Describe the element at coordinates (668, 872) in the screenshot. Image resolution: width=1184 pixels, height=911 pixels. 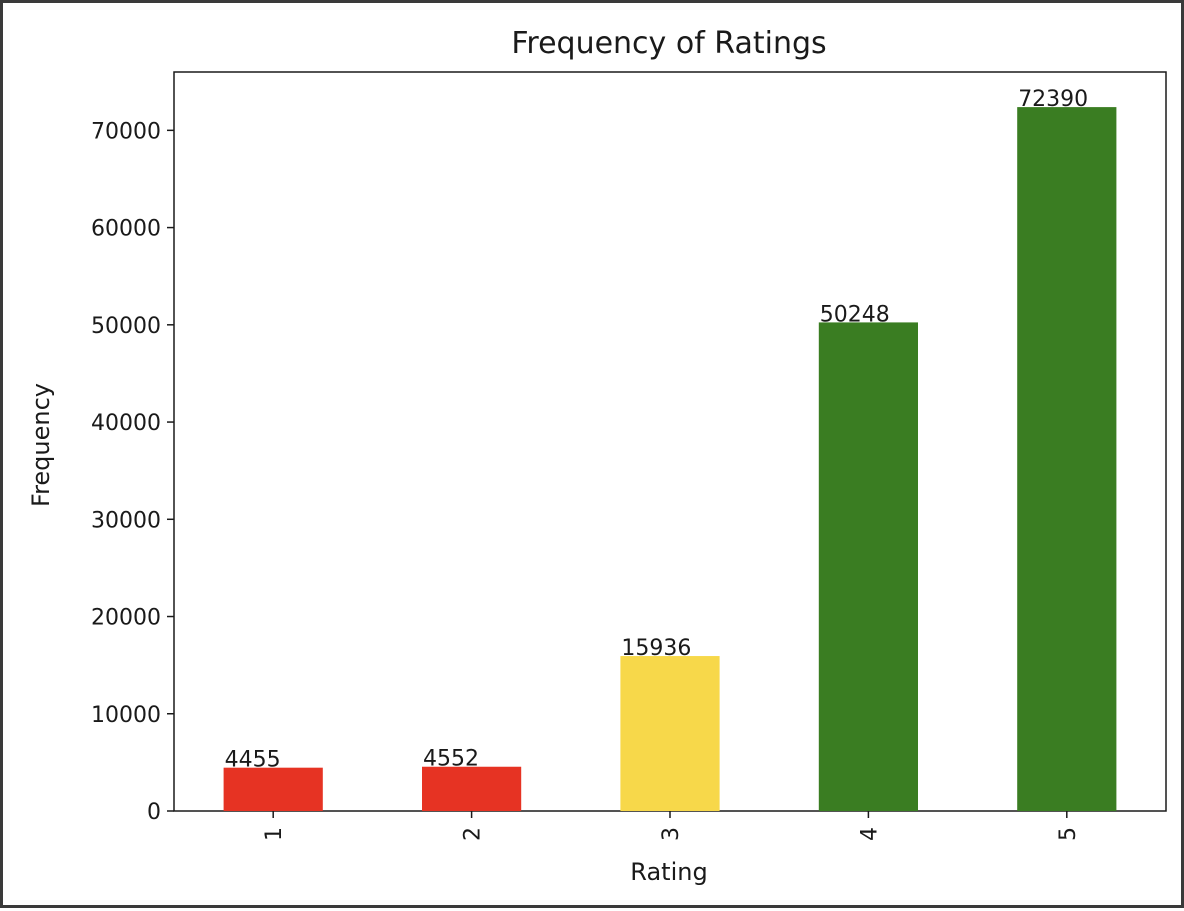
I see `x-axis-label: Rating` at that location.